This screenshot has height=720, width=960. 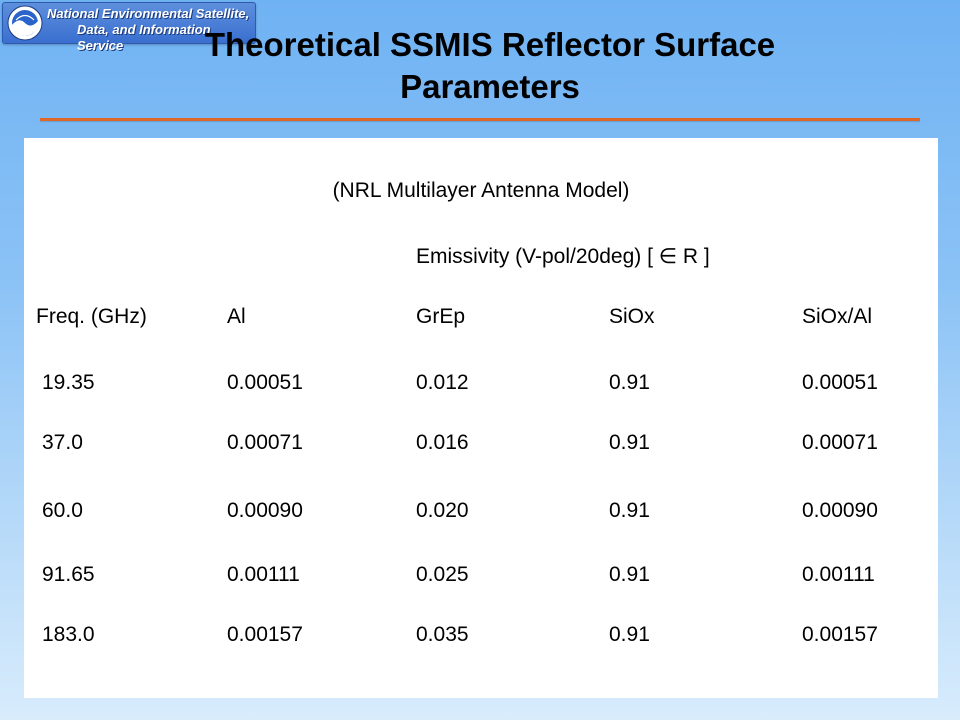 What do you see at coordinates (442, 510) in the screenshot?
I see `table-cell: 0.020` at bounding box center [442, 510].